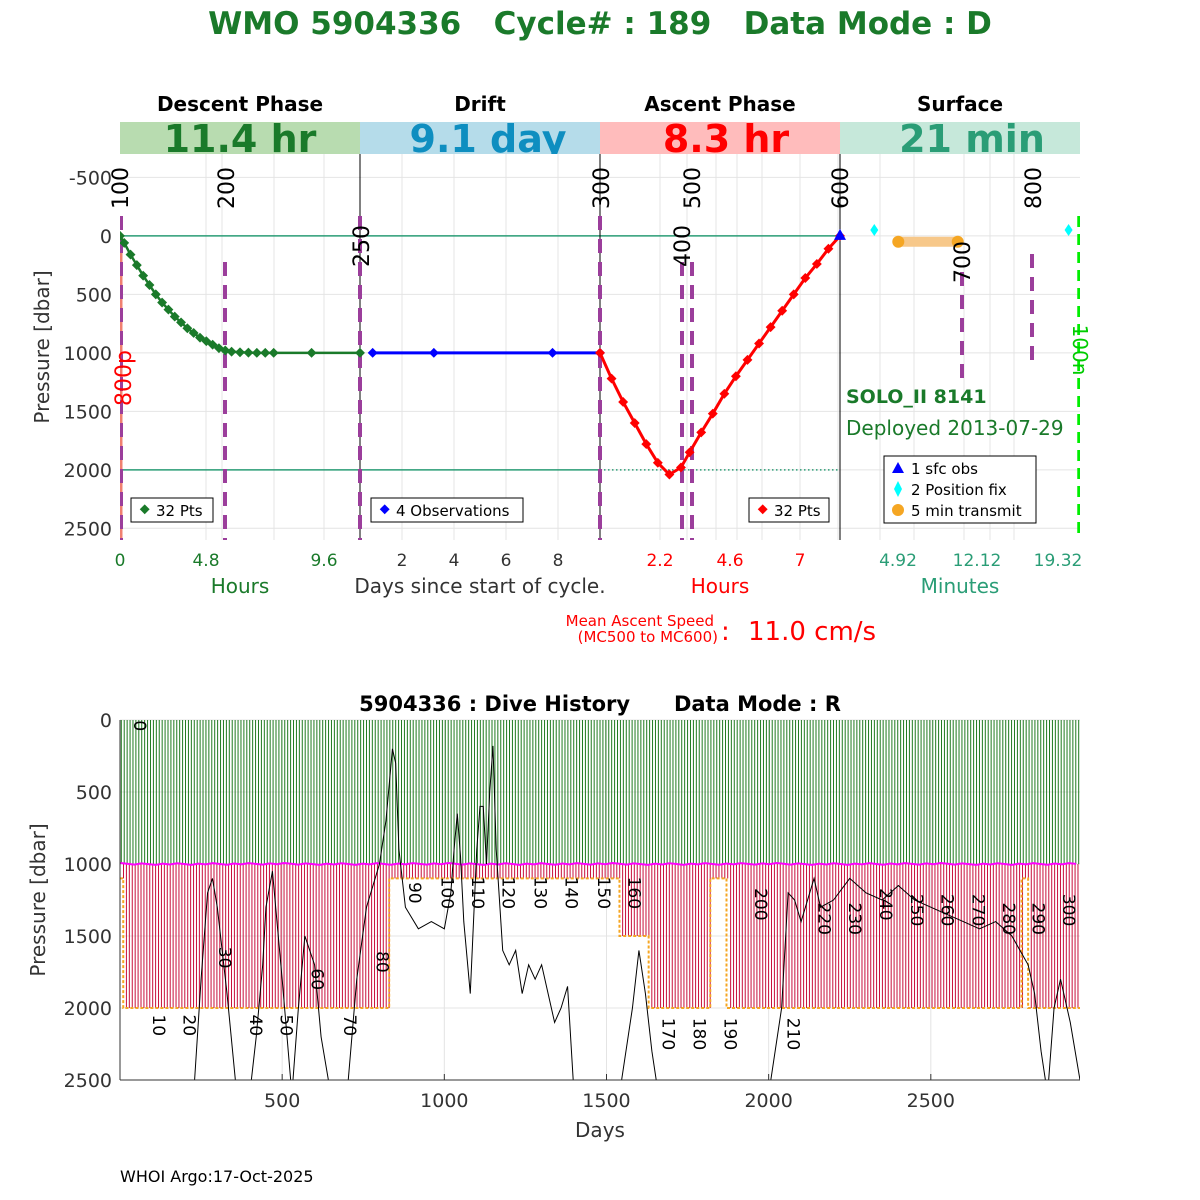 This screenshot has height=1200, width=1200. Describe the element at coordinates (600, 1130) in the screenshot. I see `dive-history-x-label: Days` at that location.